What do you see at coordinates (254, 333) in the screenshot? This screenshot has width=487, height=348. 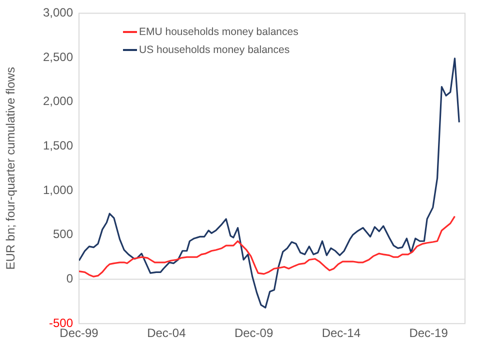 I see `x-tick-label: Dec-09` at bounding box center [254, 333].